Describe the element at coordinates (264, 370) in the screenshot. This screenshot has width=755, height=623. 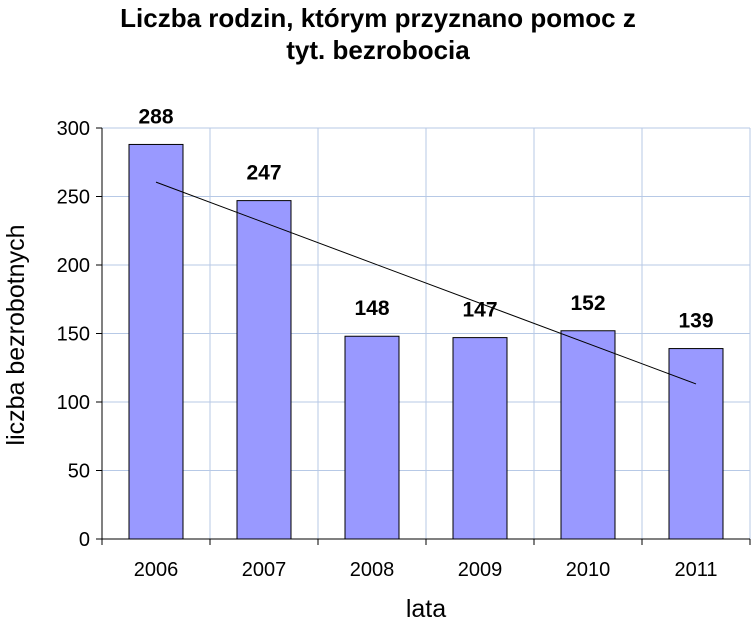
I see `bar-2007` at that location.